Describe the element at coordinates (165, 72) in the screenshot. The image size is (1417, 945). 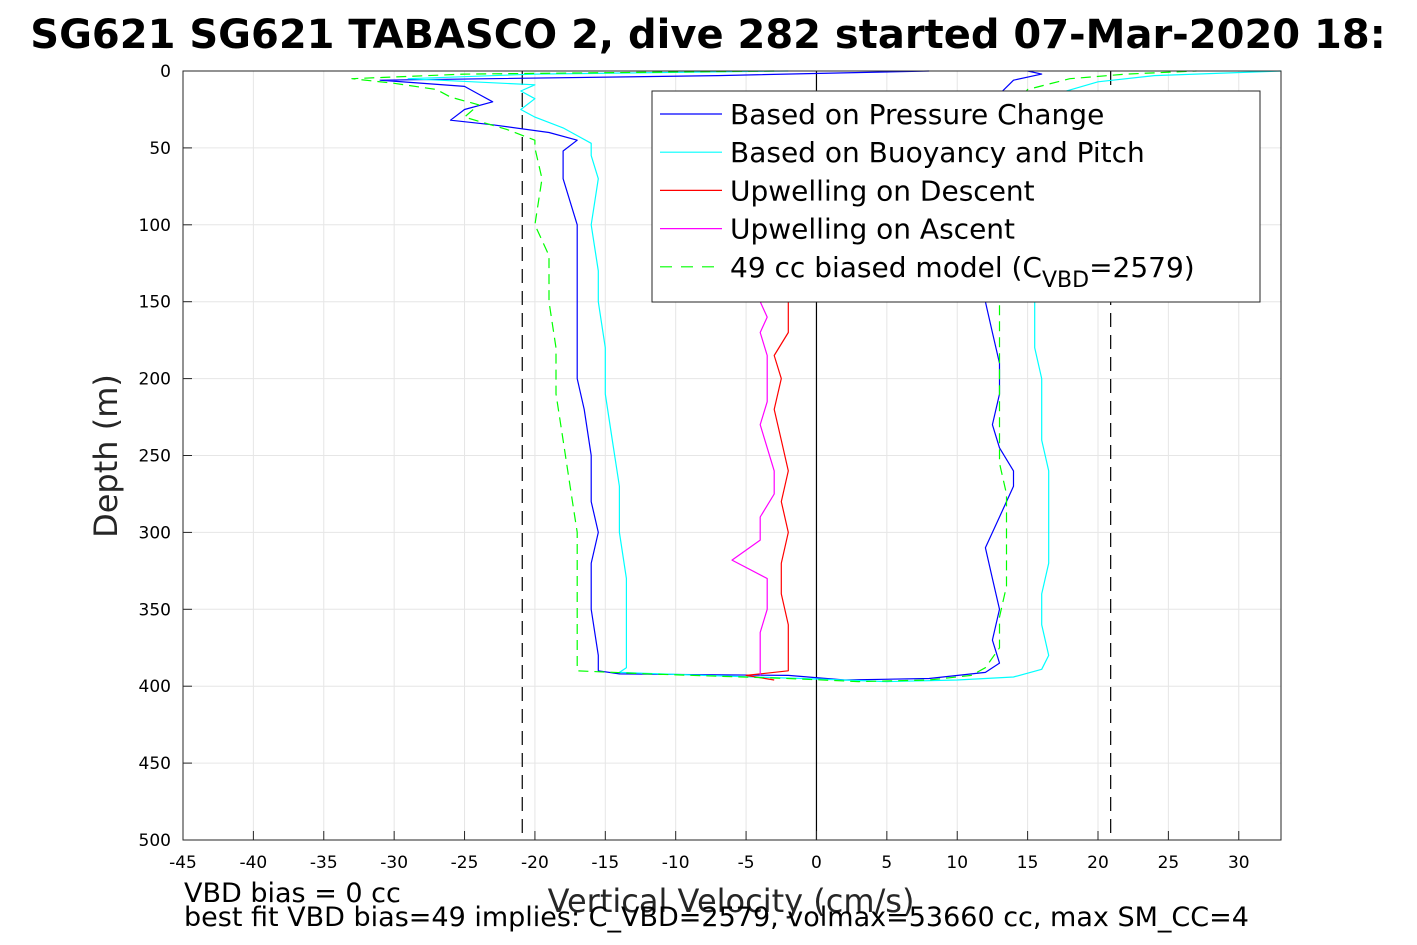
I see `y-tick-label: 0` at that location.